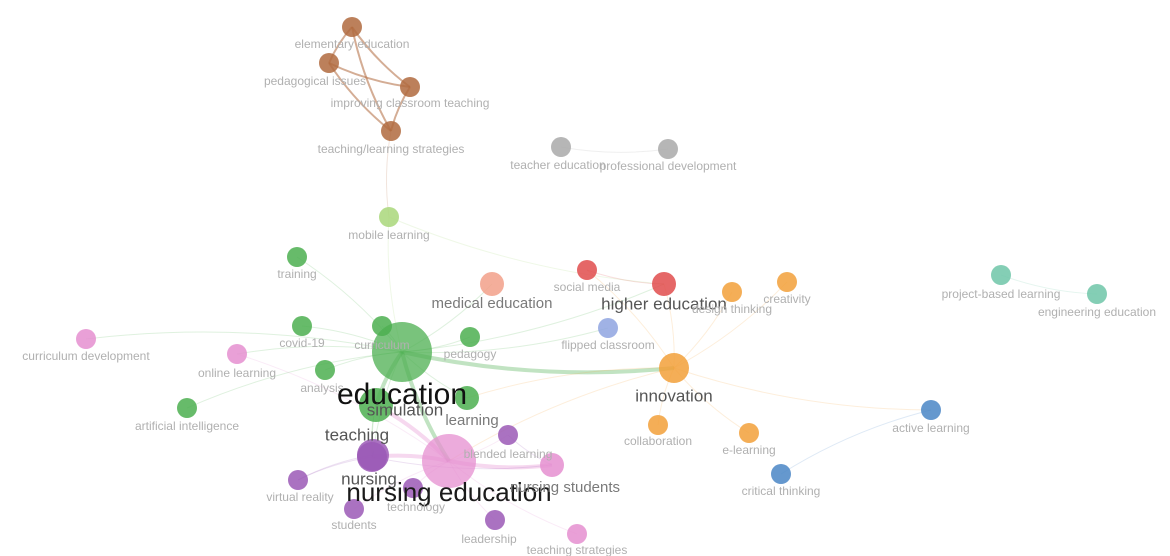 The image size is (1170, 556). What do you see at coordinates (302, 343) in the screenshot?
I see `label-covid-19: covid-19` at bounding box center [302, 343].